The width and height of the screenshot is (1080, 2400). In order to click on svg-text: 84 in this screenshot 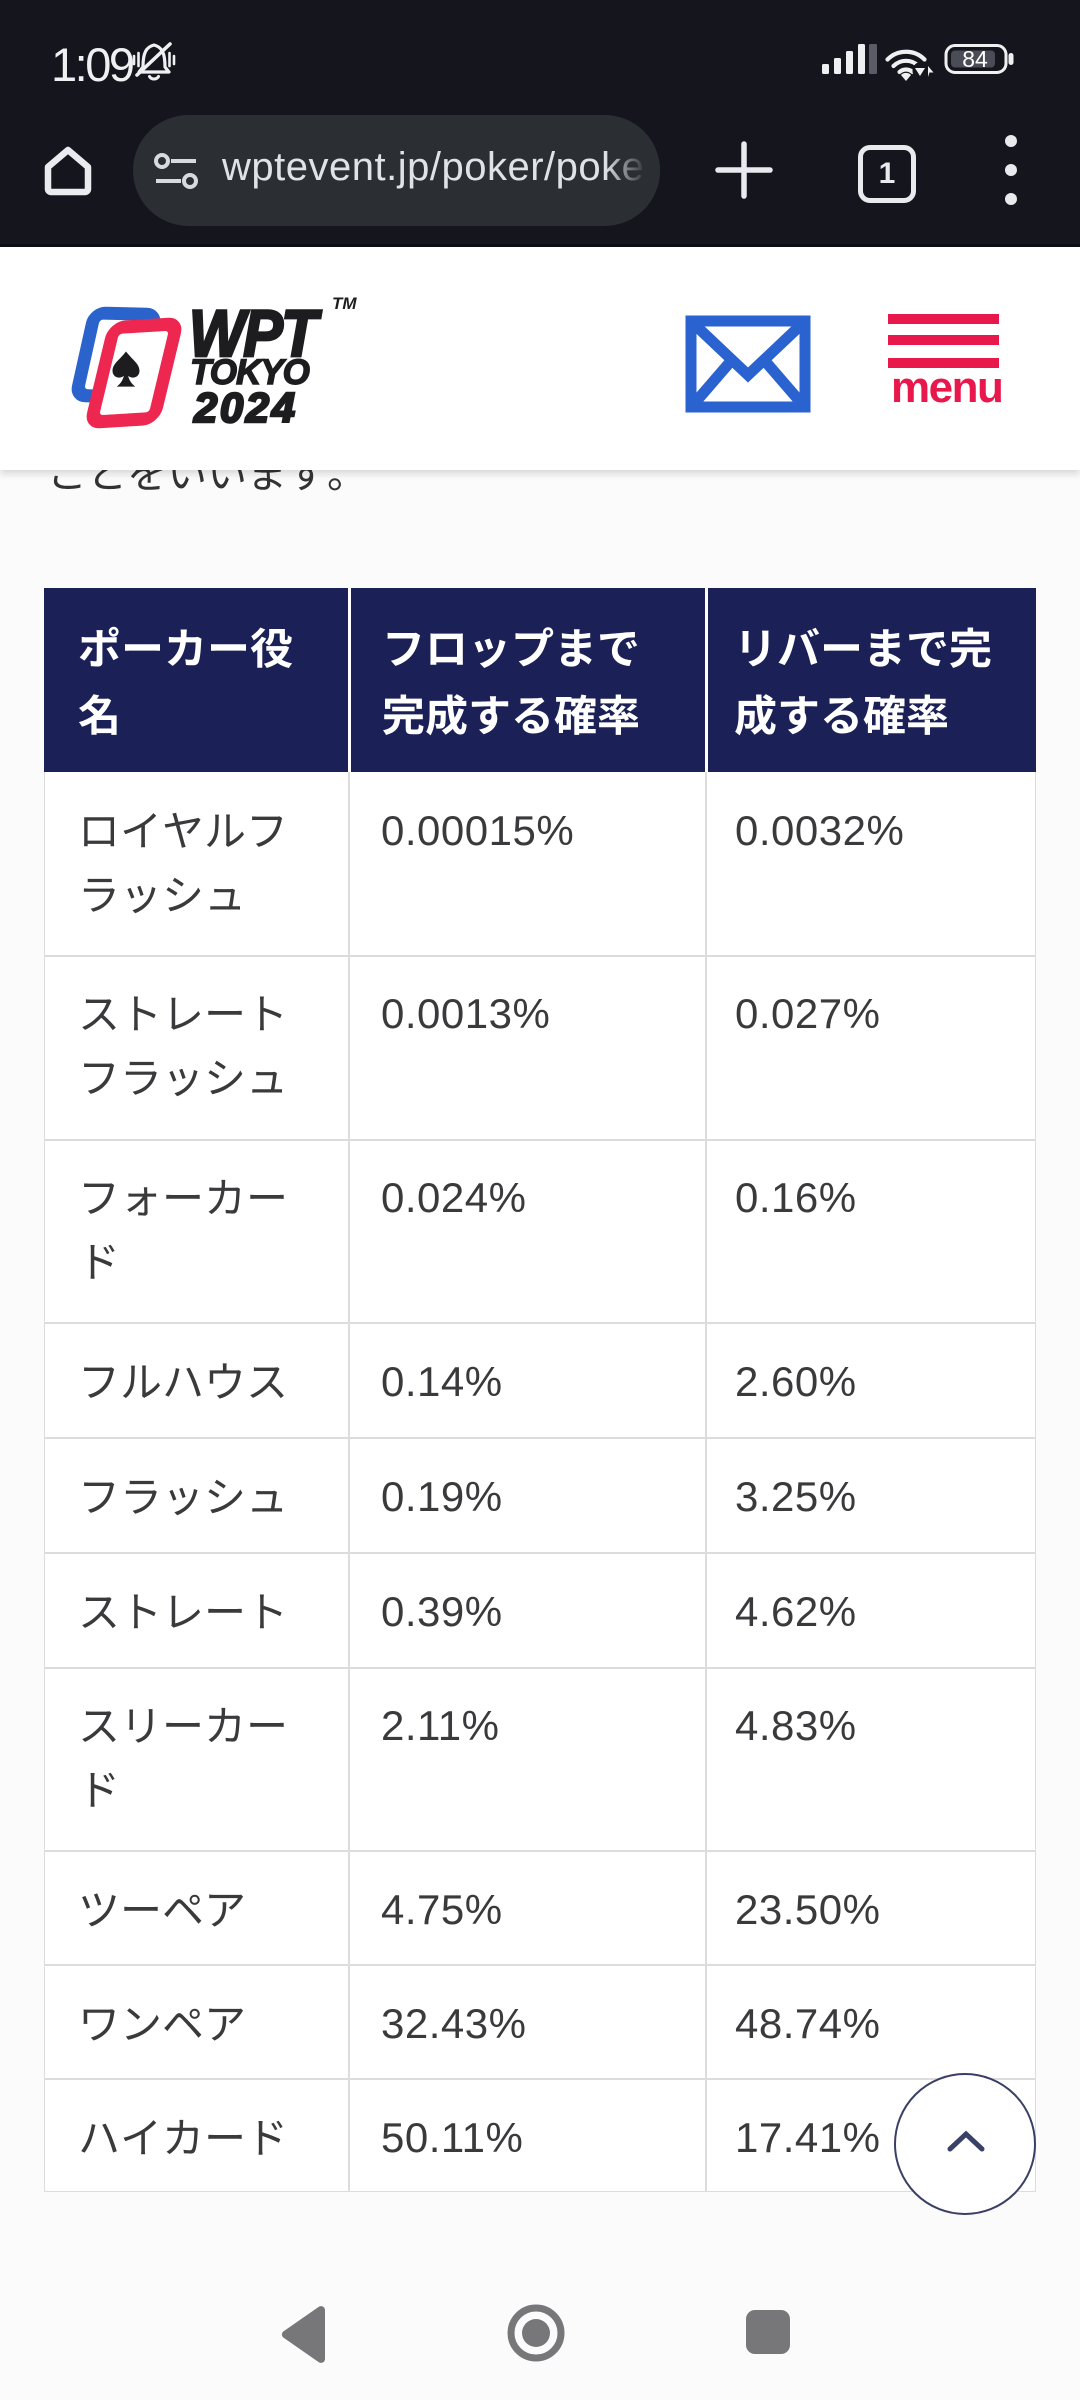, I will do `click(975, 59)`.